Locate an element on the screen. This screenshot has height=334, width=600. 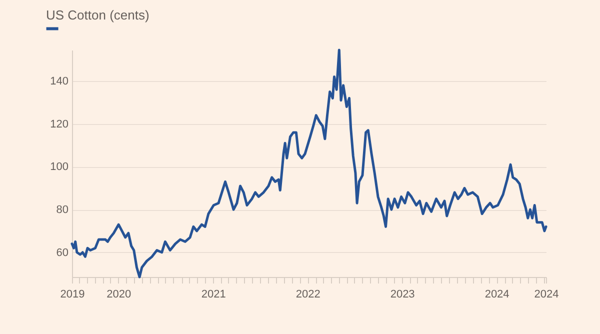
text: US Cotton (cents) is located at coordinates (98, 15).